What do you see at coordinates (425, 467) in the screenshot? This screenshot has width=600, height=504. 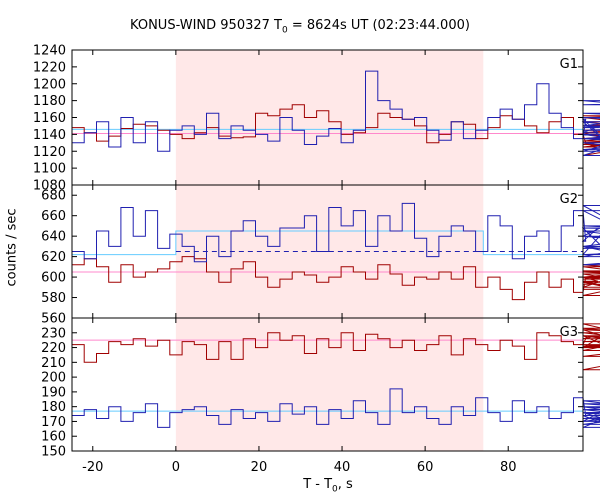 I see `x-tick-label: 60` at bounding box center [425, 467].